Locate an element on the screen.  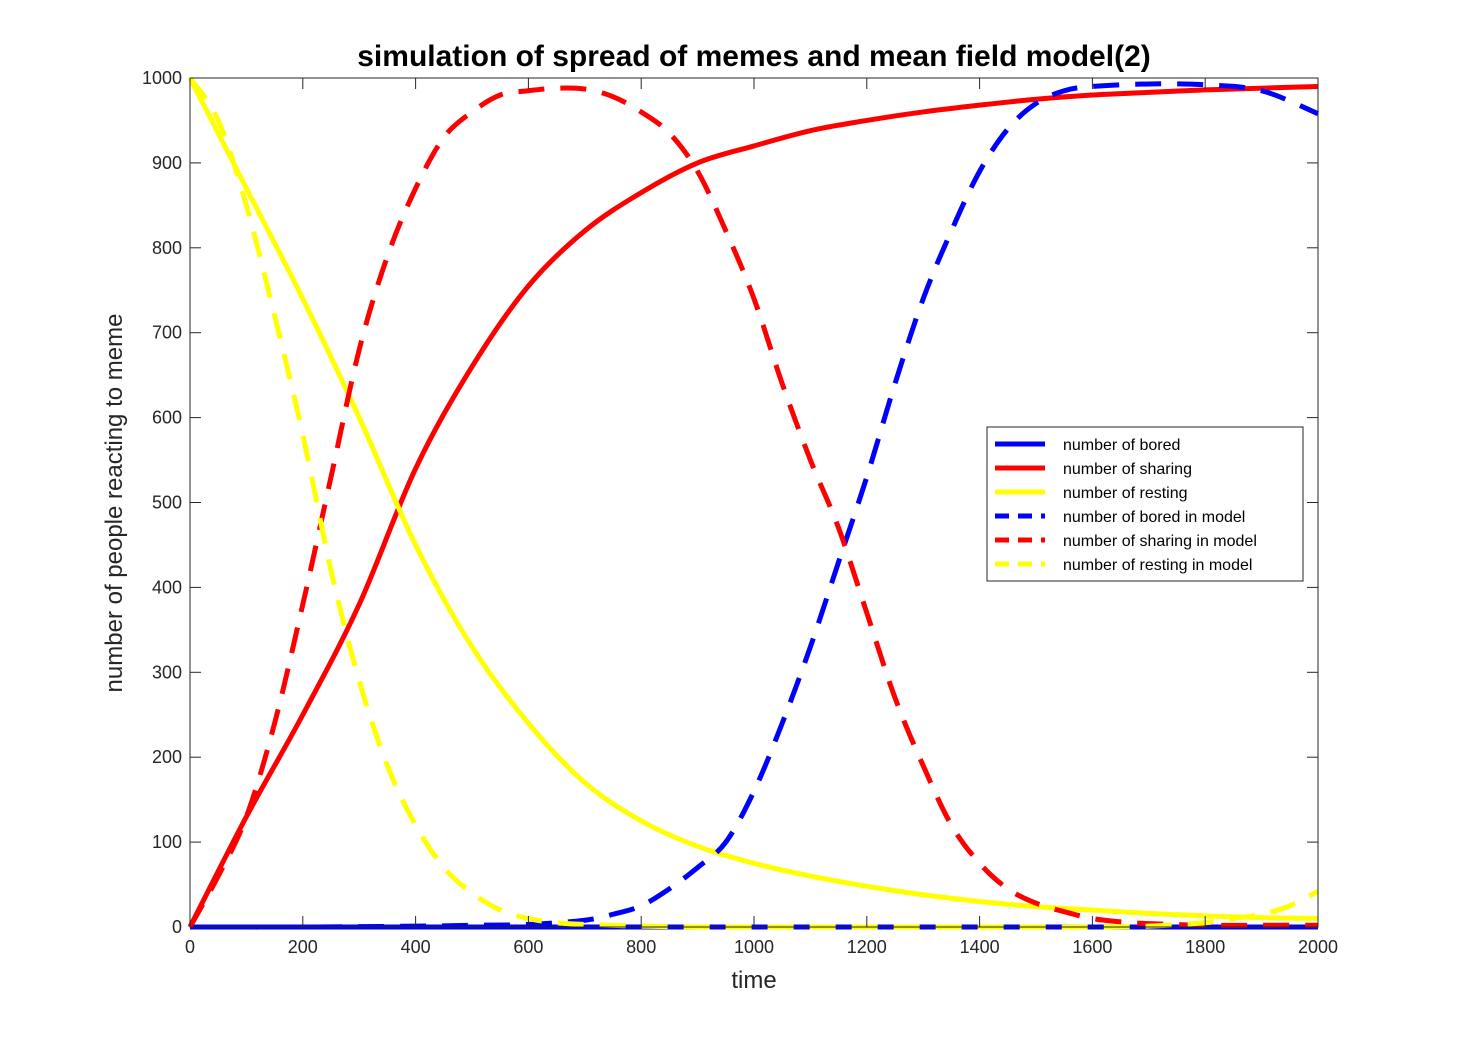
y-tick-label: 800 is located at coordinates (167, 248).